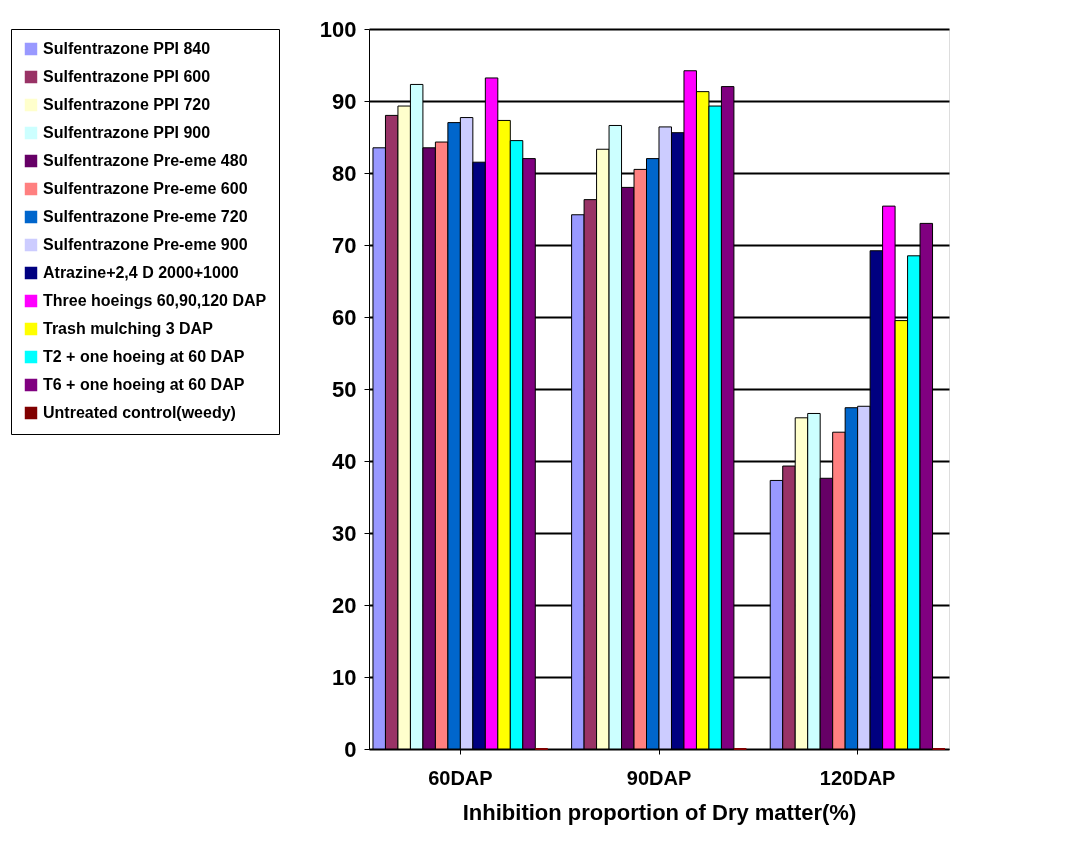 This screenshot has width=1078, height=849. What do you see at coordinates (344, 677) in the screenshot?
I see `y-tick-label: 10` at bounding box center [344, 677].